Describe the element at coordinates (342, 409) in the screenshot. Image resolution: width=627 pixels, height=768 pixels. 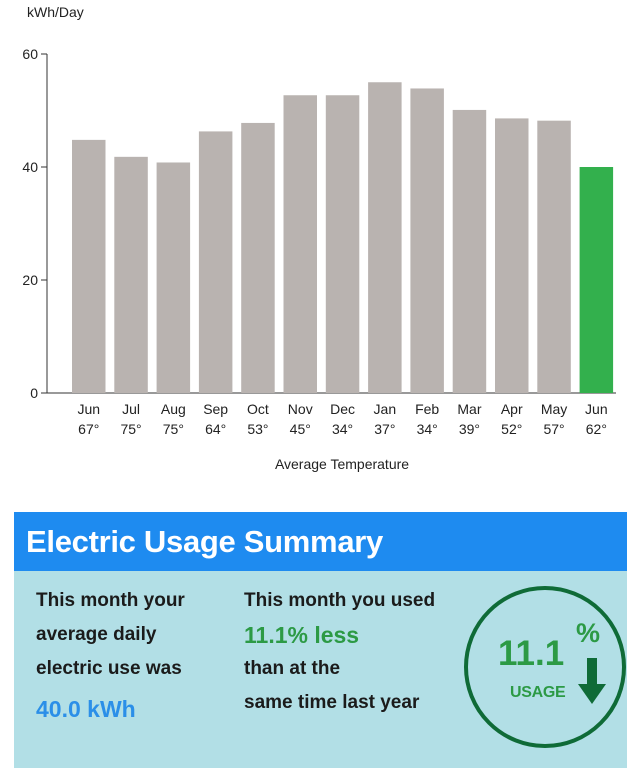
I see `month-label: Dec` at that location.